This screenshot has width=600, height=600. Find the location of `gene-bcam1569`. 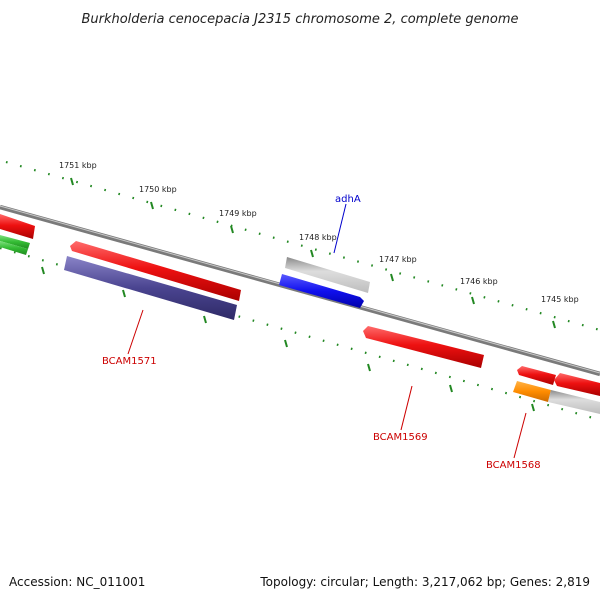

gene-bcam1569 is located at coordinates (423, 347).